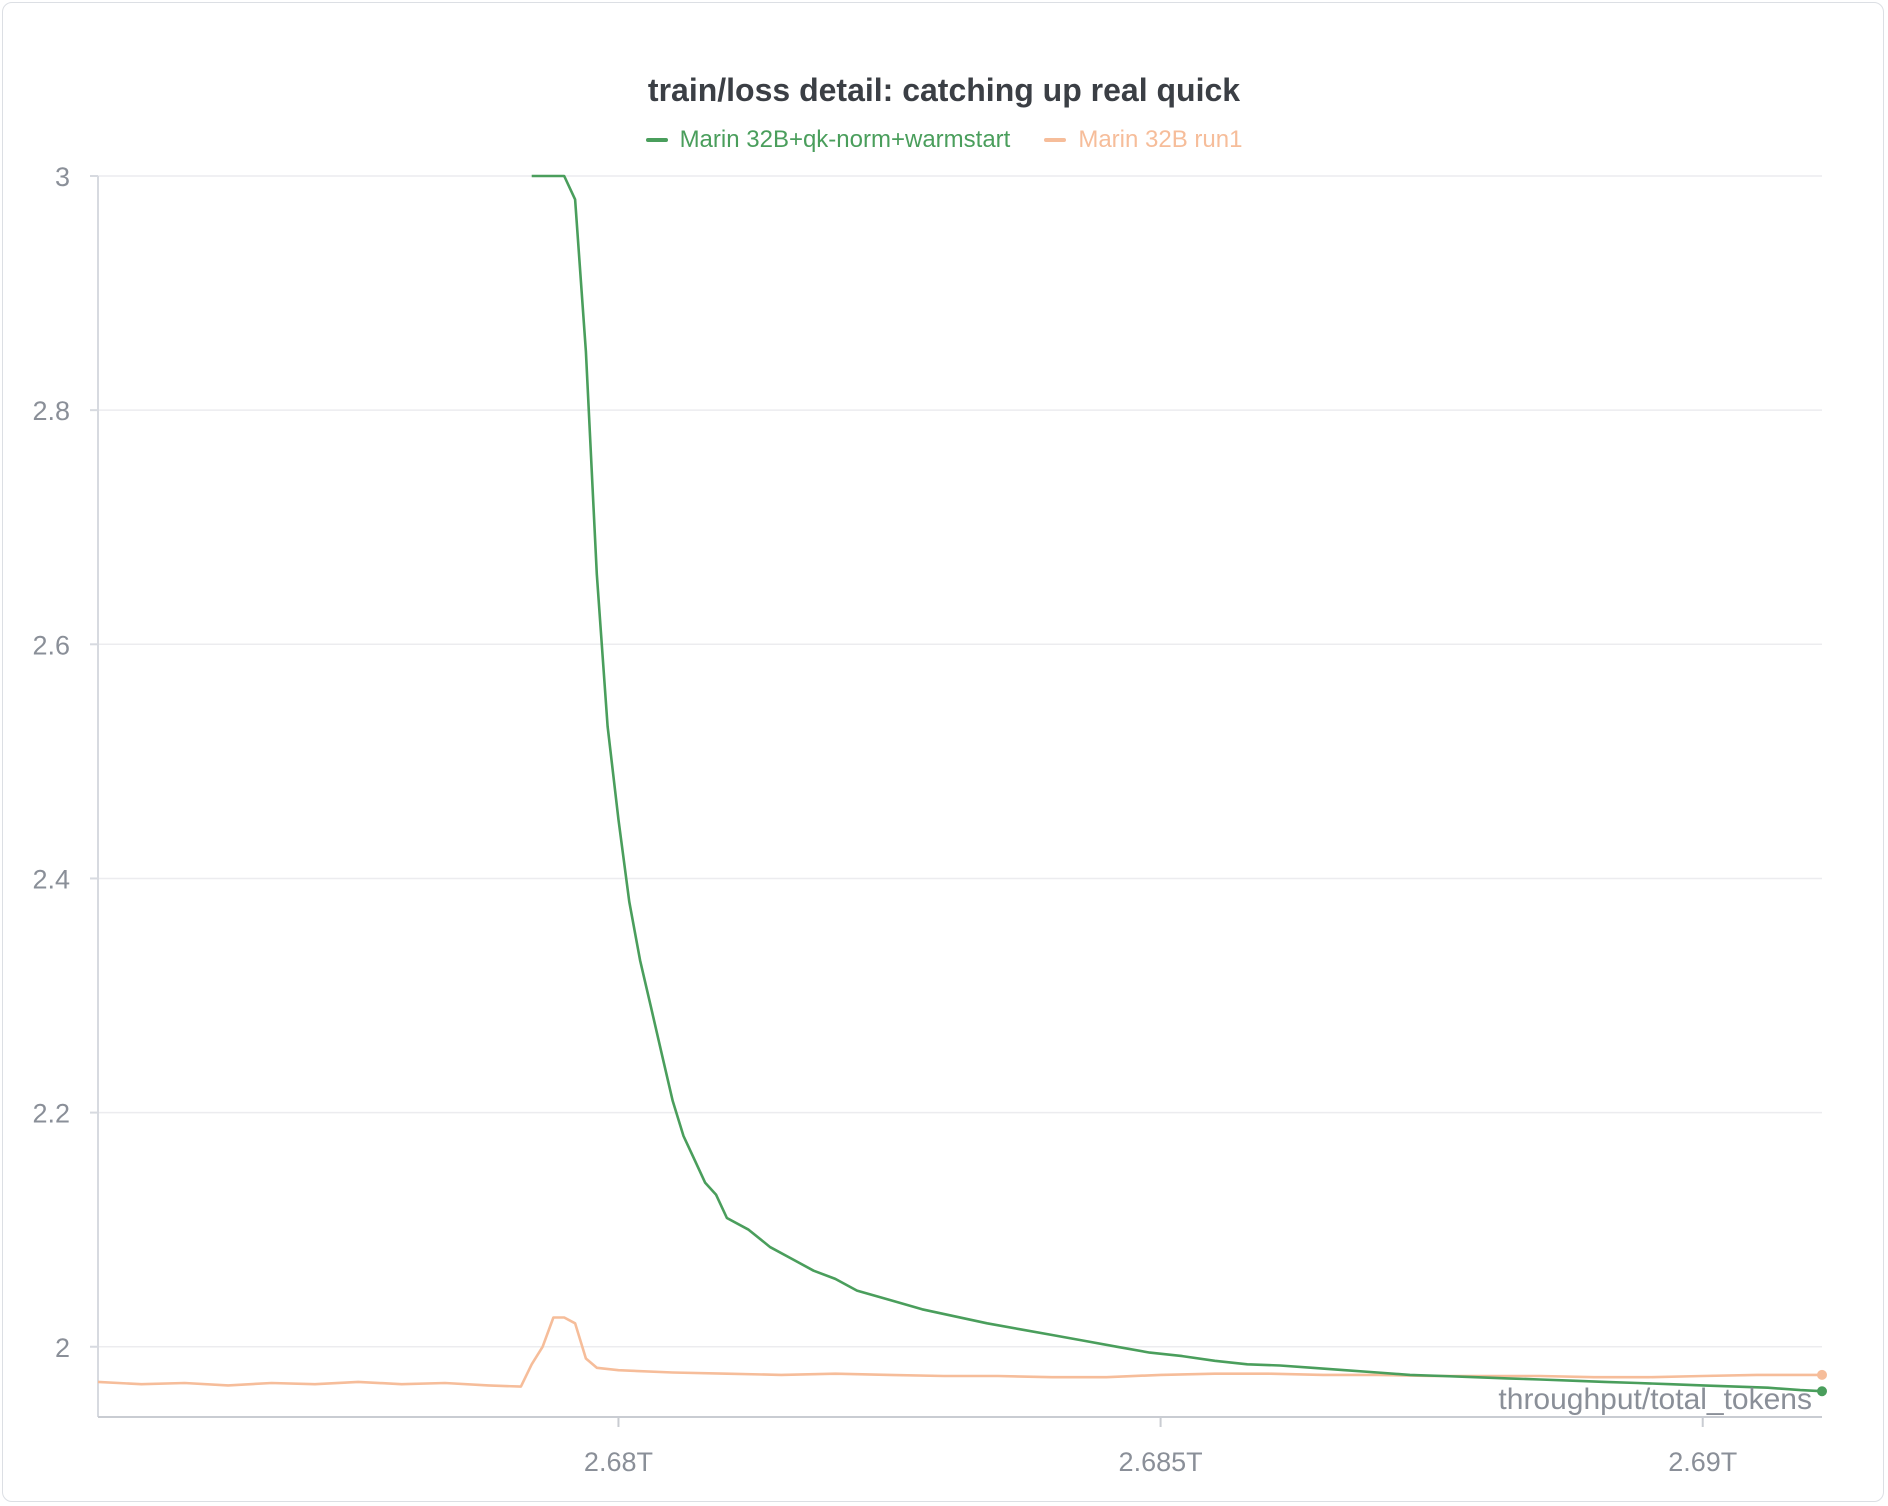  Describe the element at coordinates (51, 1114) in the screenshot. I see `y-tick-label-4: 2.2` at that location.